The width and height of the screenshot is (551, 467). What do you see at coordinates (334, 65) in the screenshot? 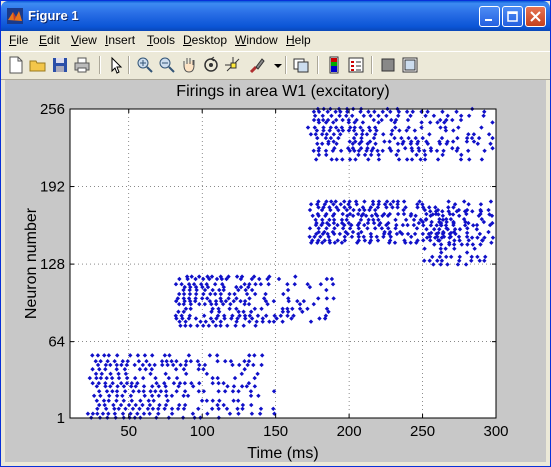
I see `colorbar-button` at bounding box center [334, 65].